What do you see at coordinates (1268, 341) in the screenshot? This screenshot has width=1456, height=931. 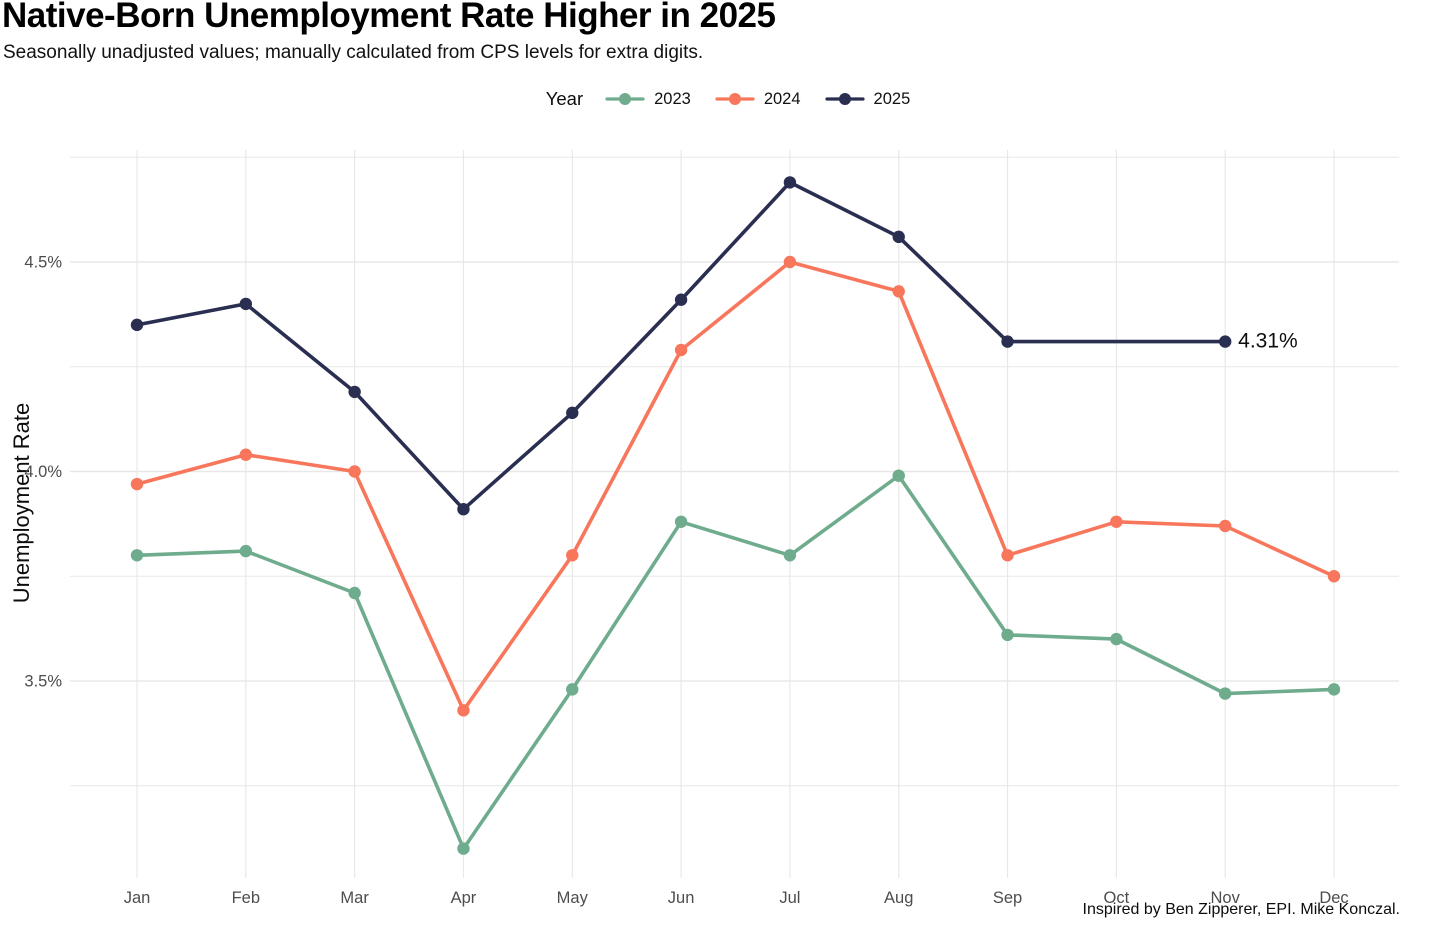 I see `end-value-annotation: 4.31%` at bounding box center [1268, 341].